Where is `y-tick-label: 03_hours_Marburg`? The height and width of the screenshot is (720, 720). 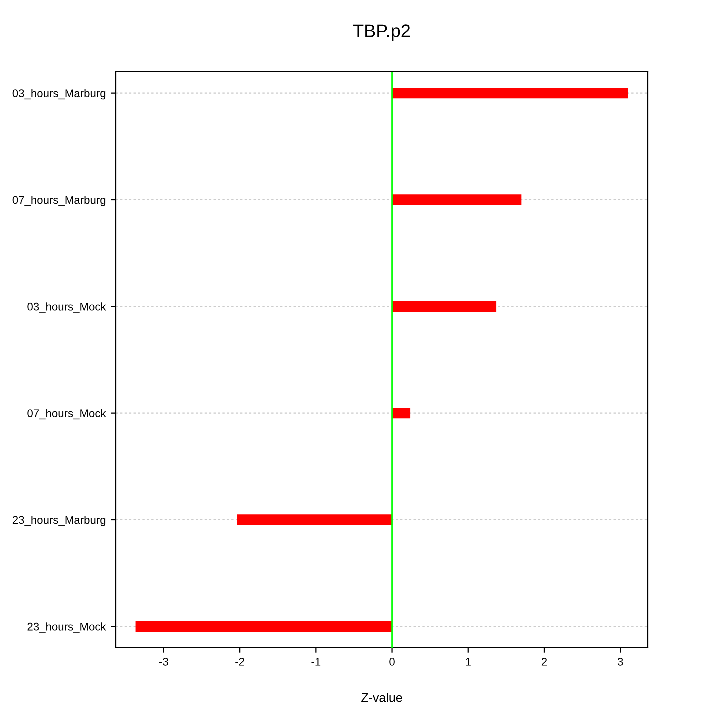
y-tick-label: 03_hours_Marburg is located at coordinates (59, 94).